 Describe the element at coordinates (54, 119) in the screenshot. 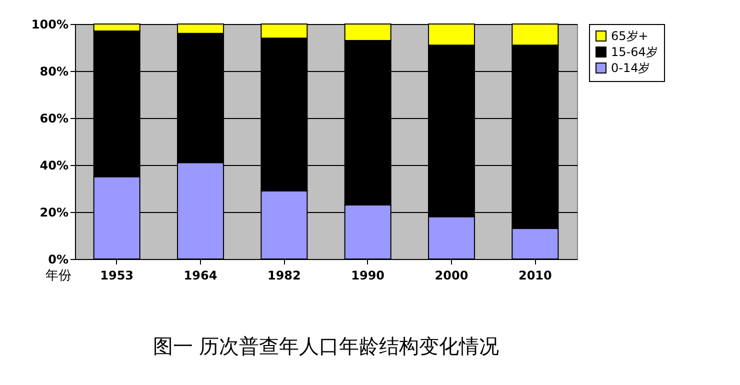

I see `y-tick-label: 60%` at that location.